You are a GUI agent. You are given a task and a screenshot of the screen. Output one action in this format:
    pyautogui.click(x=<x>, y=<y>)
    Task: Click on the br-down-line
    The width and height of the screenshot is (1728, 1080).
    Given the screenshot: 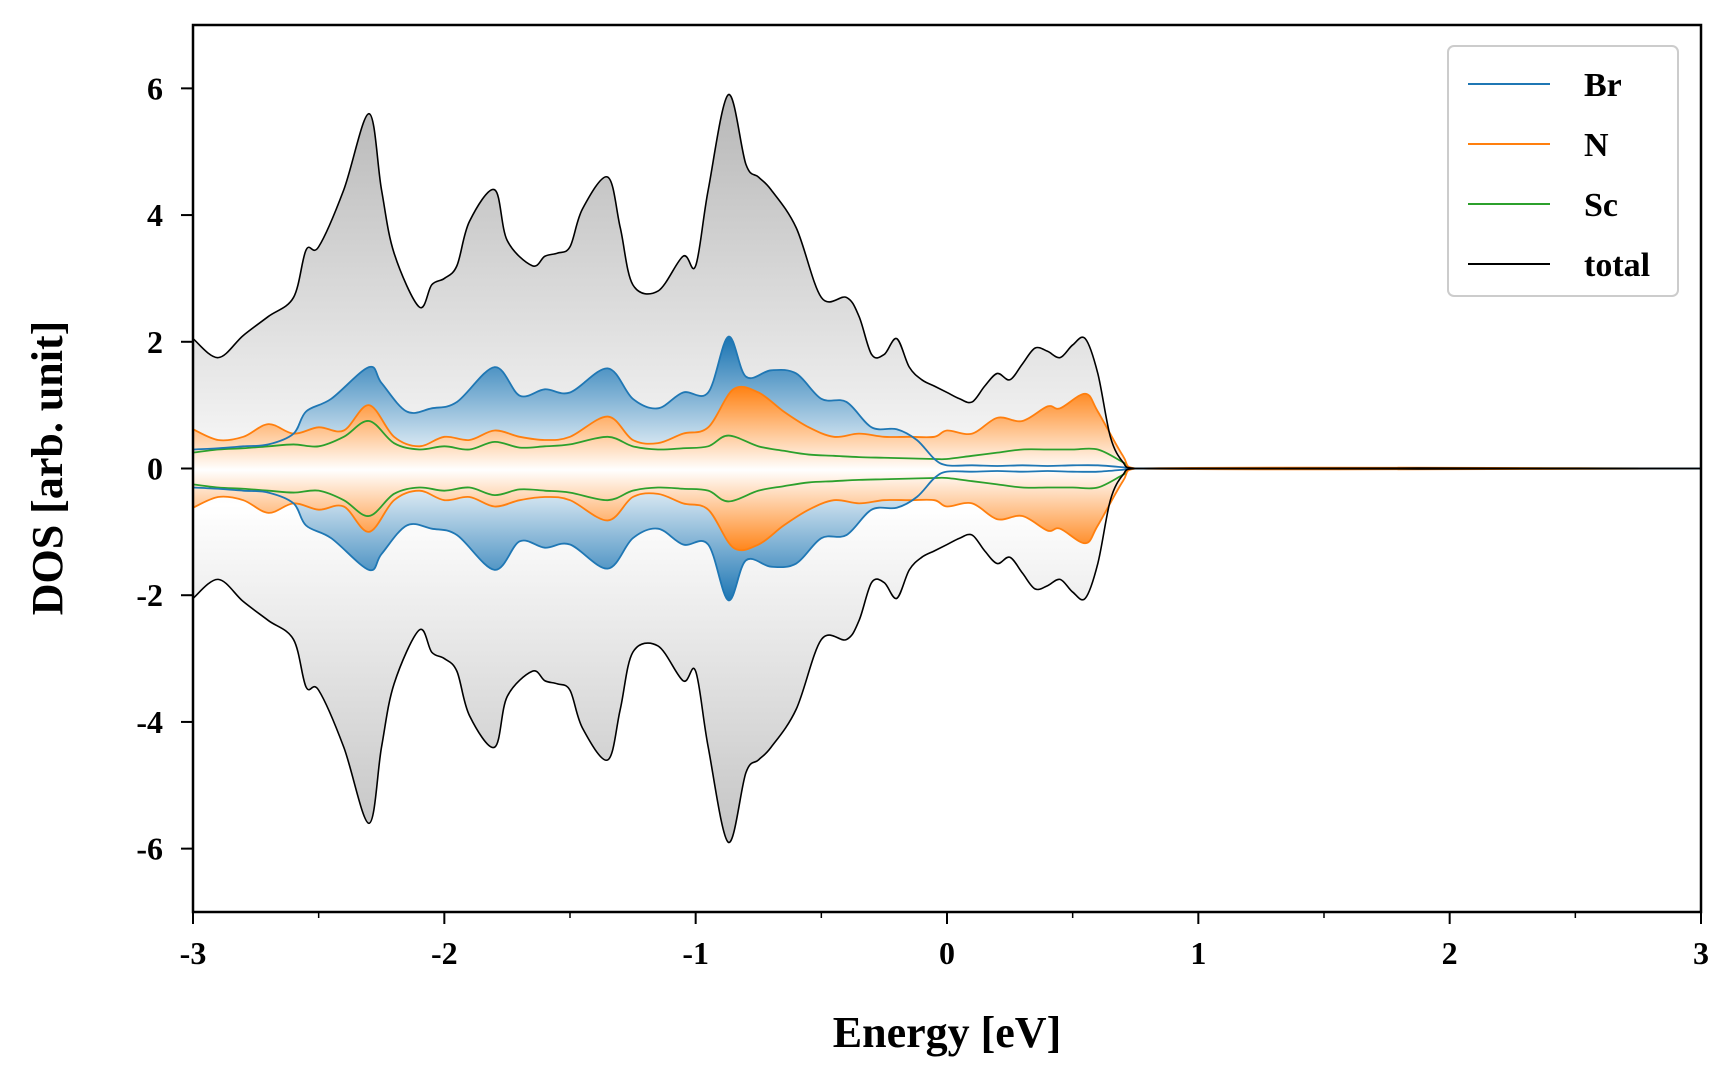 What is the action you would take?
    pyautogui.click(x=947, y=534)
    